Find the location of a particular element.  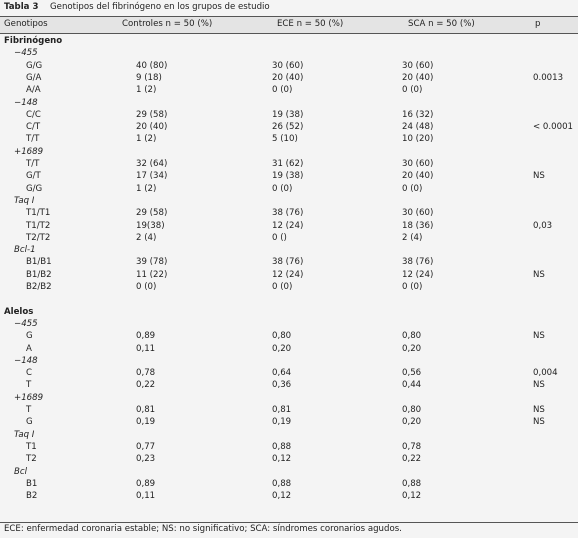

cell: 0,22 is located at coordinates (412, 459).